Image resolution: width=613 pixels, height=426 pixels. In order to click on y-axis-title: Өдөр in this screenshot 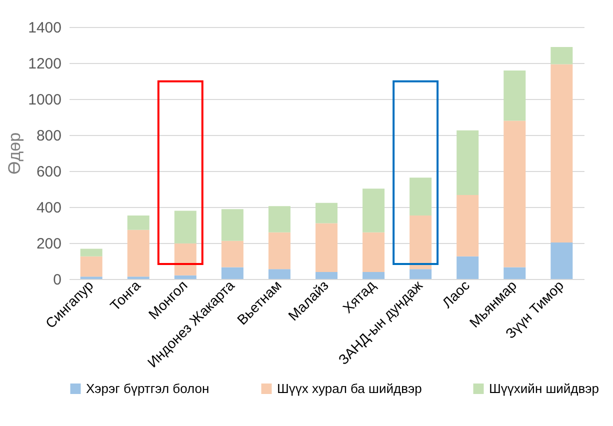, I will do `click(14, 153)`.